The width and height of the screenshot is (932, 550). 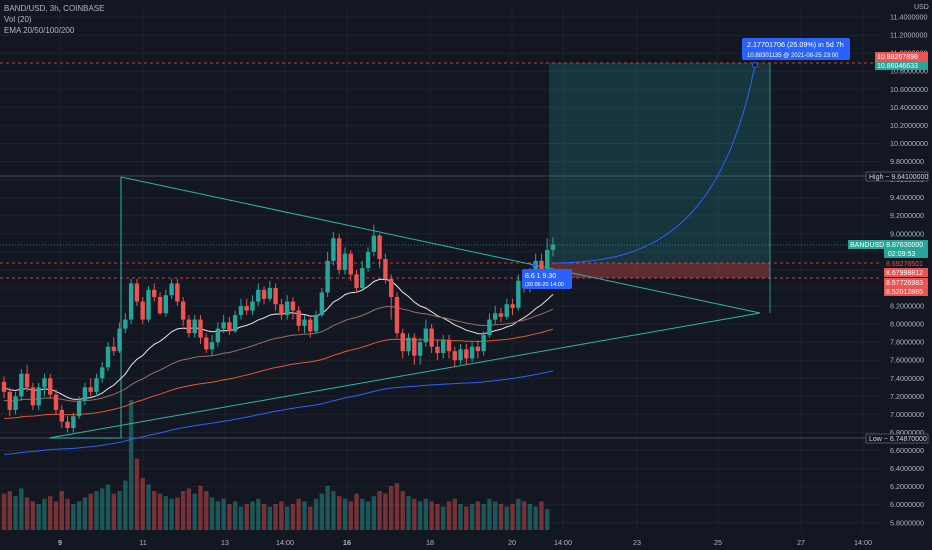 What do you see at coordinates (54, 8) in the screenshot?
I see `symbol-legend: BAND/USD, 3h, COINBASE` at bounding box center [54, 8].